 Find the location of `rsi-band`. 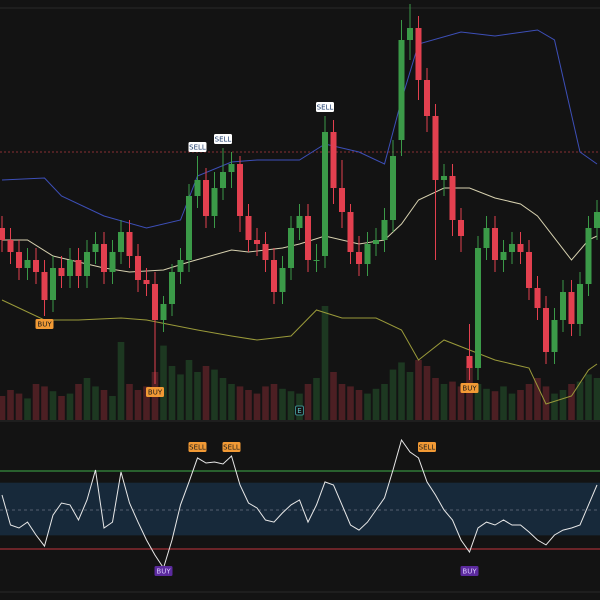

rsi-band is located at coordinates (300, 509).